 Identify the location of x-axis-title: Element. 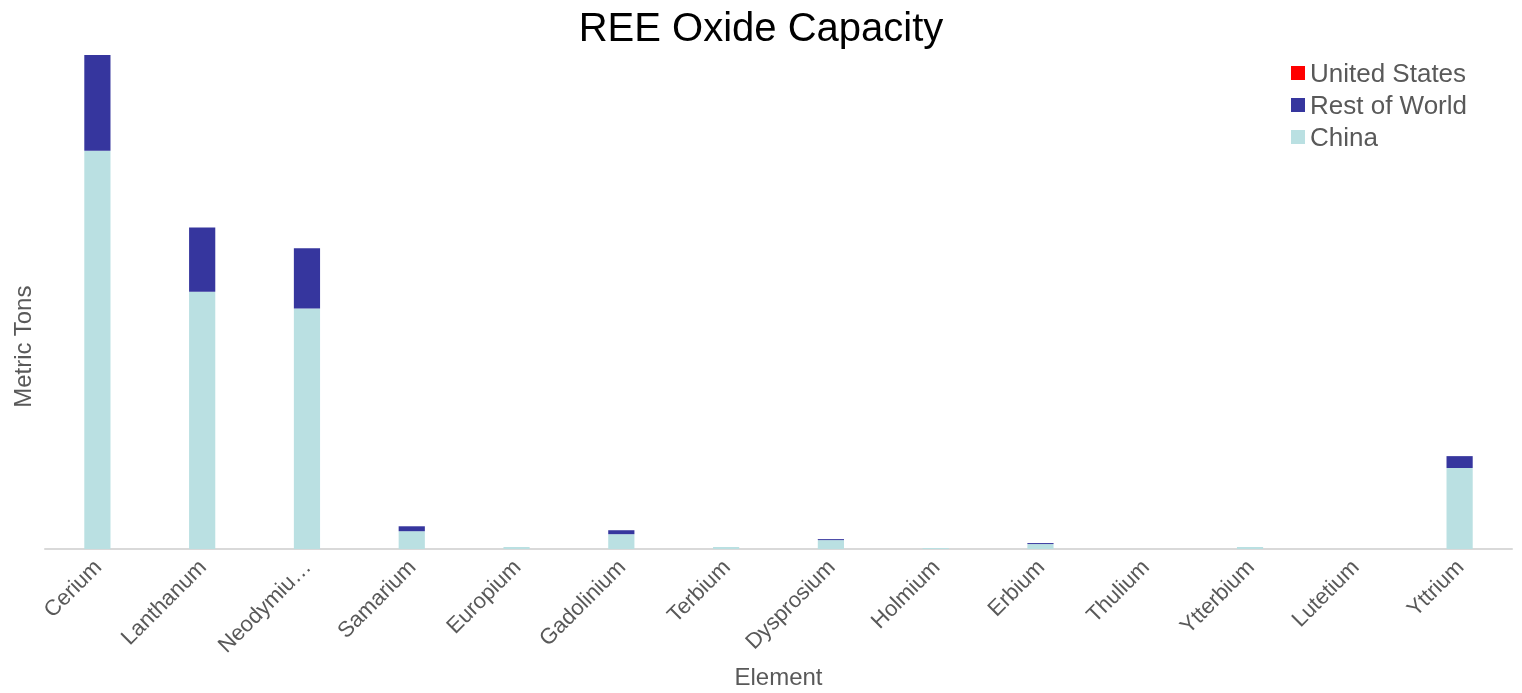
(778, 676).